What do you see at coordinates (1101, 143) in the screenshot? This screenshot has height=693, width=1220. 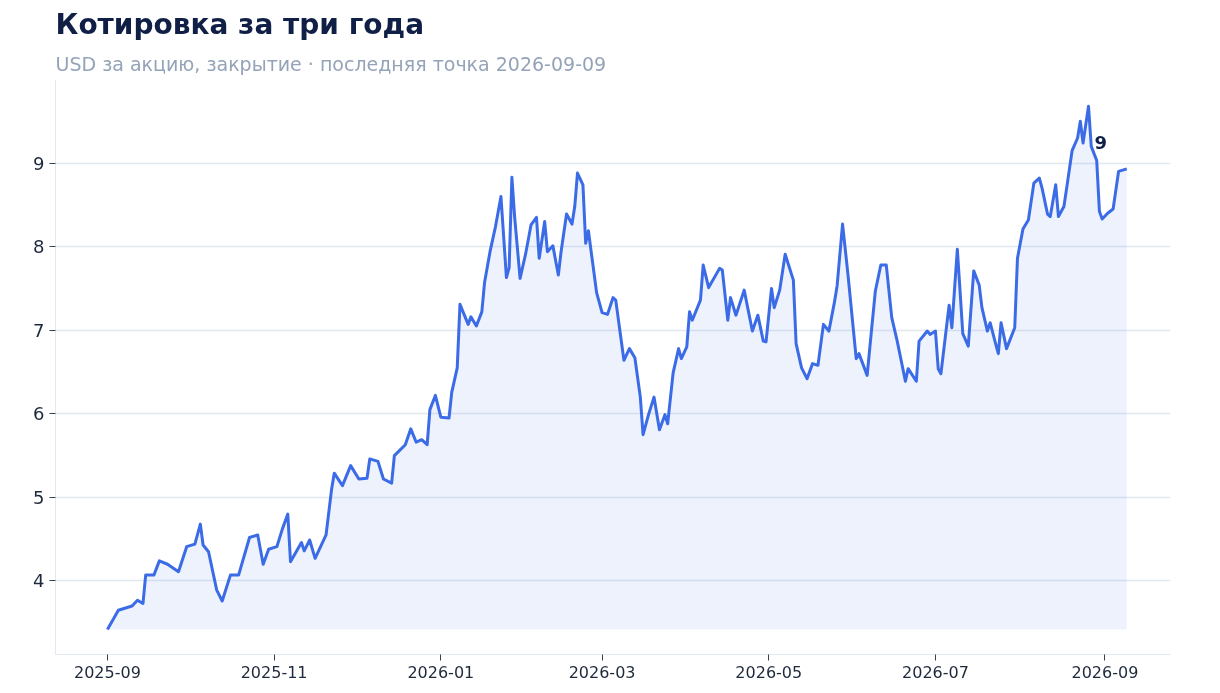 I see `annotation: 9` at bounding box center [1101, 143].